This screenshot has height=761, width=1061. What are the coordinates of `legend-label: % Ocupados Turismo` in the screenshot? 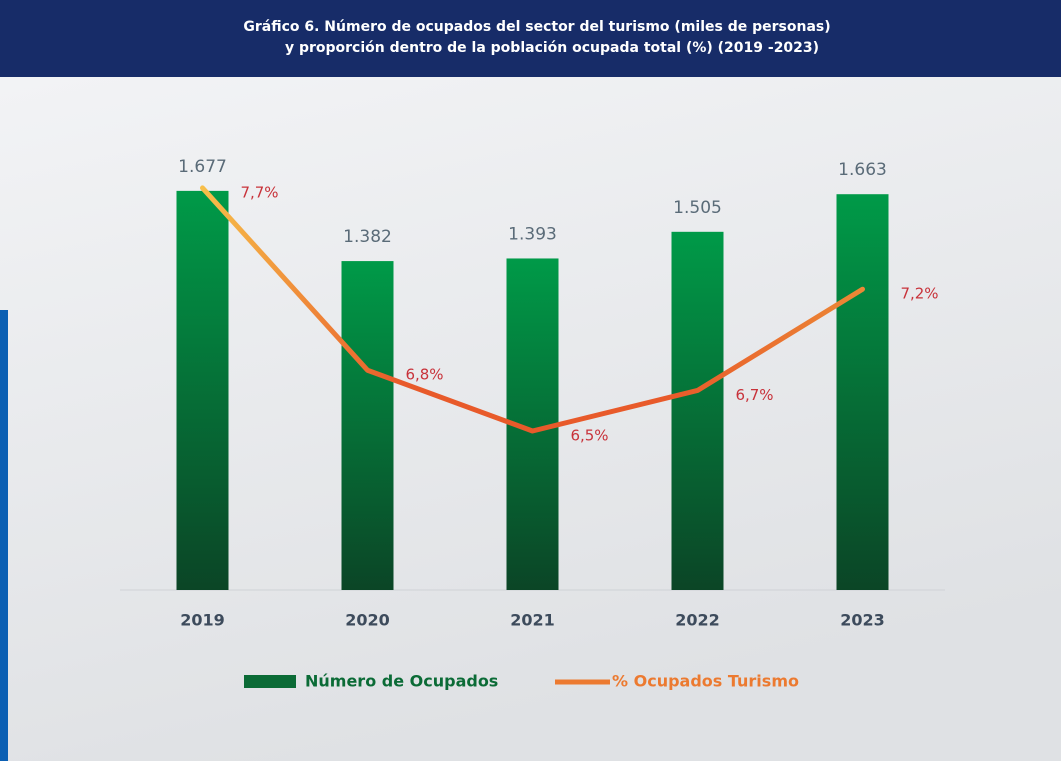 It's located at (705, 681).